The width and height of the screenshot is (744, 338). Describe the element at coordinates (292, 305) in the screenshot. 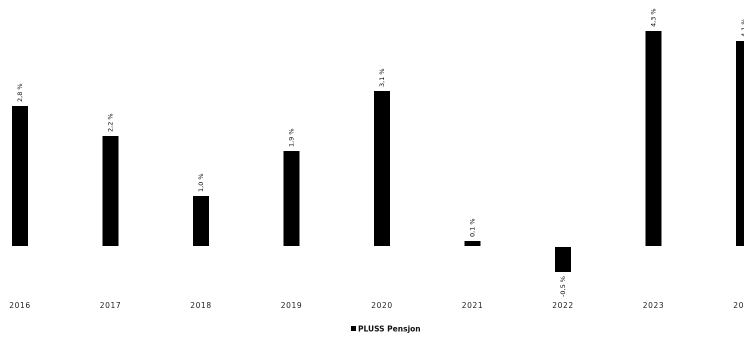

I see `x-tick-2019: 2019` at that location.